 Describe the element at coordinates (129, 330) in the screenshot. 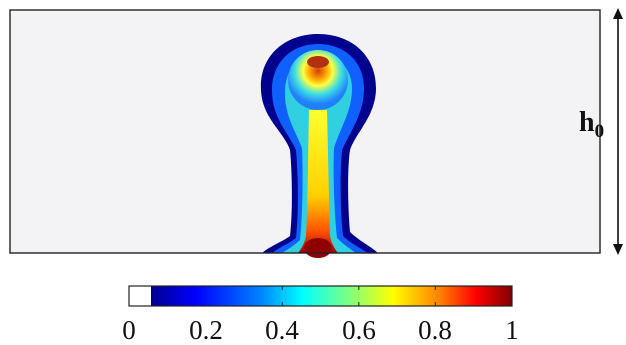

I see `colorbar-tick-label: 0` at that location.